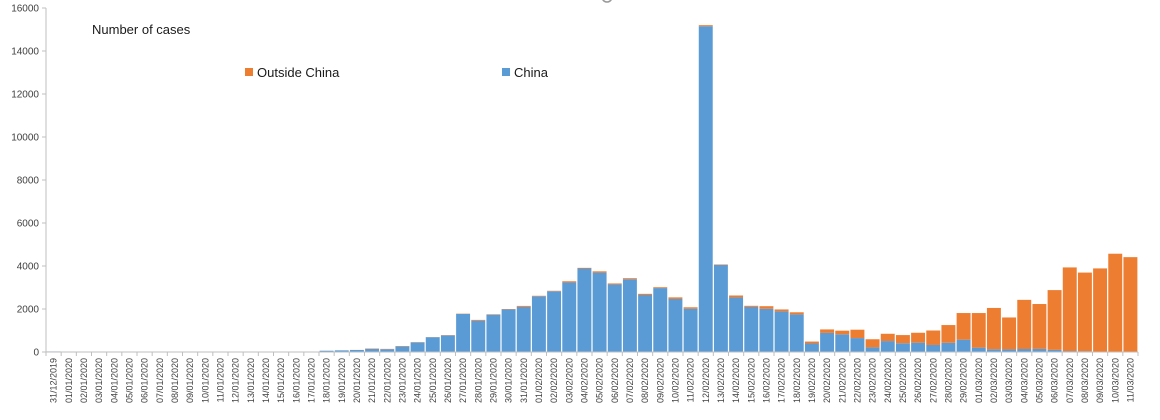 The height and width of the screenshot is (420, 1160). Describe the element at coordinates (569, 380) in the screenshot. I see `x-tick-label: 03/02/2020` at that location.